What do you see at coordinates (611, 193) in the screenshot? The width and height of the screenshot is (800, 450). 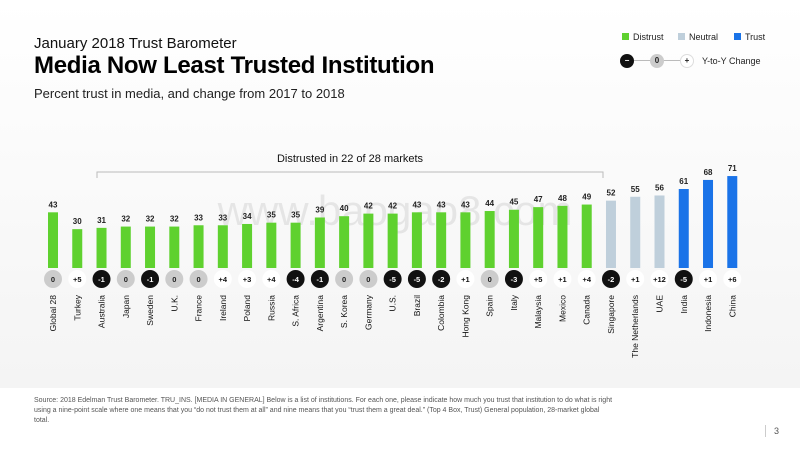 I see `bar-value-label: 52` at bounding box center [611, 193].